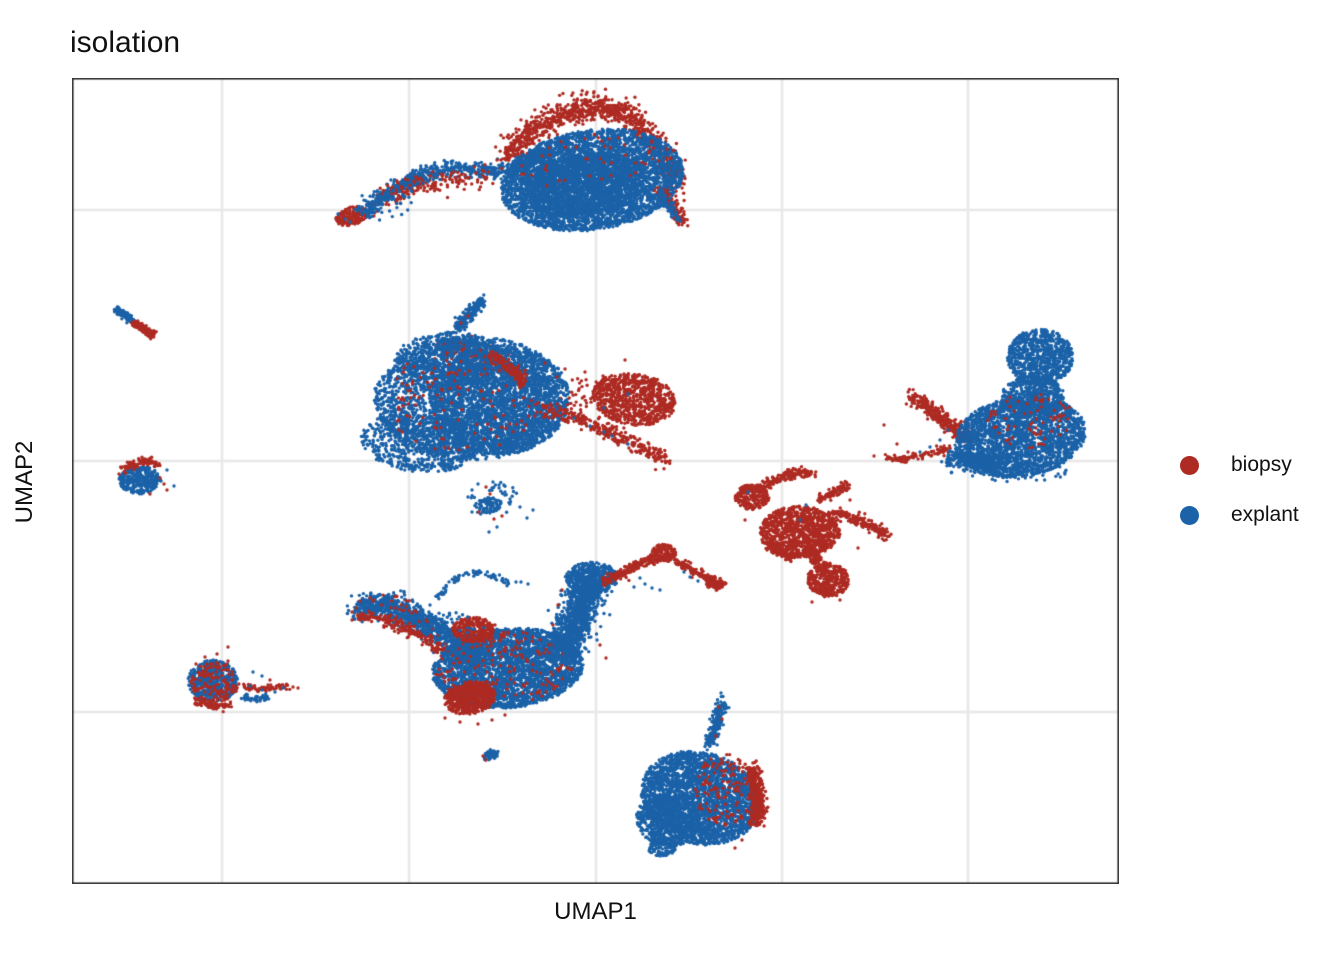  I want to click on legend: biopsy explant, so click(1251, 490).